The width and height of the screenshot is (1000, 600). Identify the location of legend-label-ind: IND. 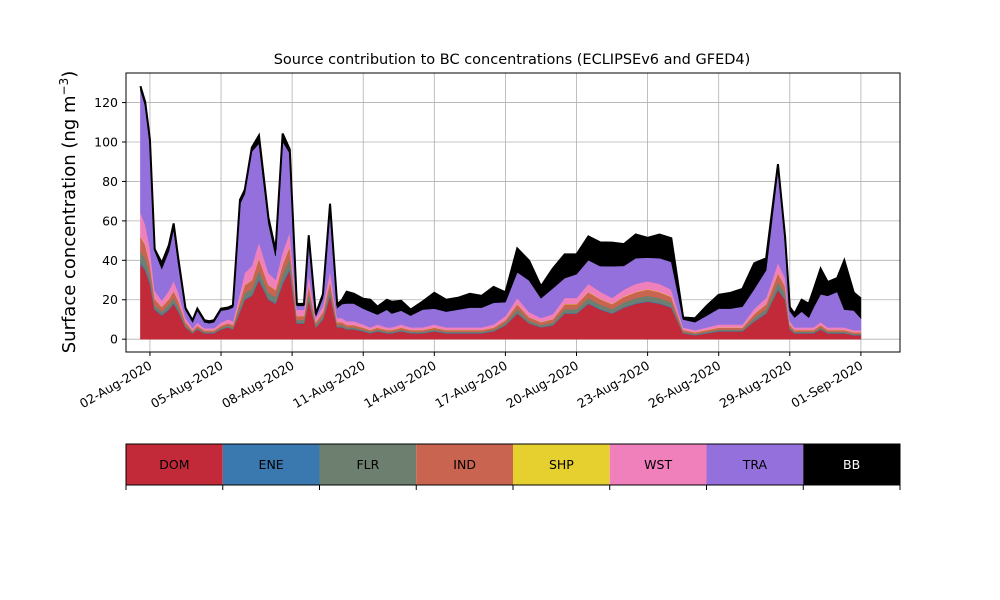
(464, 464).